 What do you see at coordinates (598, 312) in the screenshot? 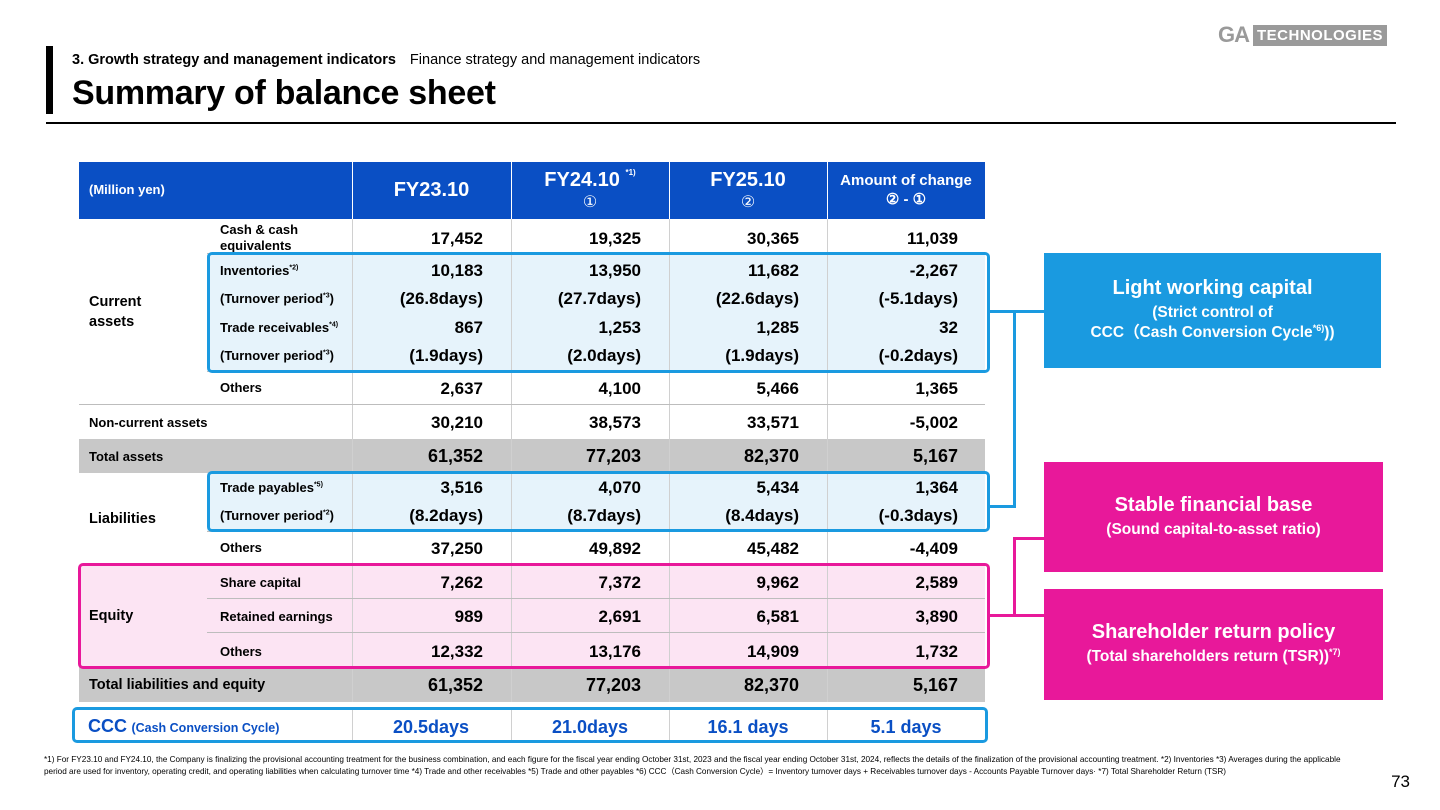
I see `working-capital-highlight` at bounding box center [598, 312].